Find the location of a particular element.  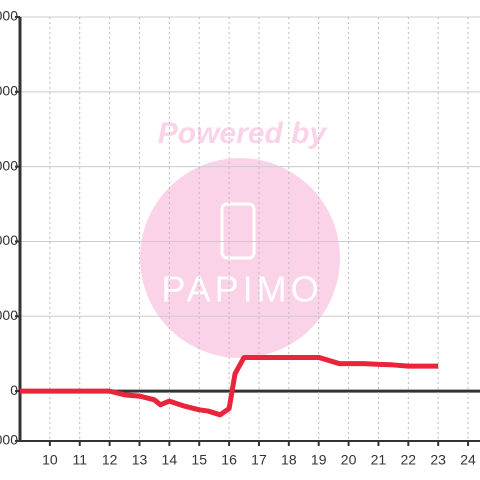

x-tick-label: 23 is located at coordinates (438, 460).